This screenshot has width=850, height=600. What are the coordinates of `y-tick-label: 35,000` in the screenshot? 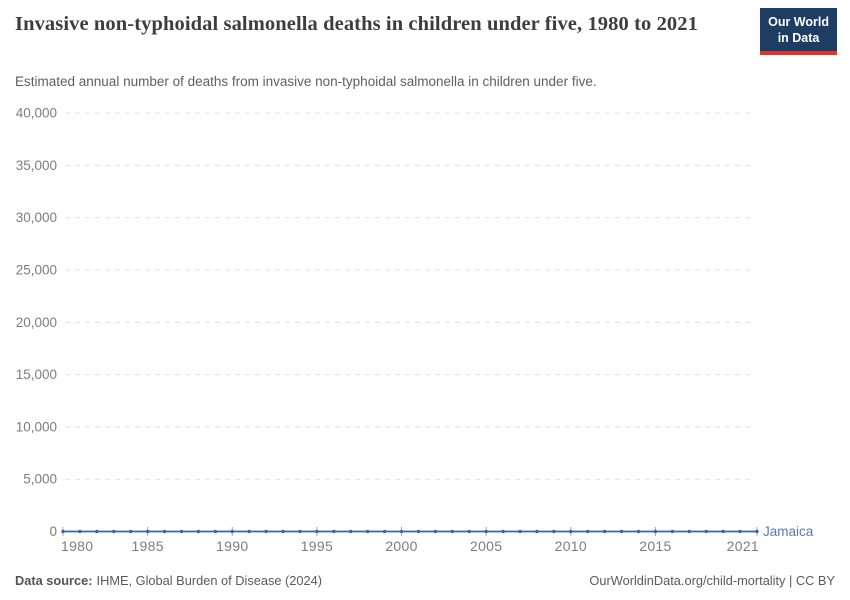 It's located at (36, 165).